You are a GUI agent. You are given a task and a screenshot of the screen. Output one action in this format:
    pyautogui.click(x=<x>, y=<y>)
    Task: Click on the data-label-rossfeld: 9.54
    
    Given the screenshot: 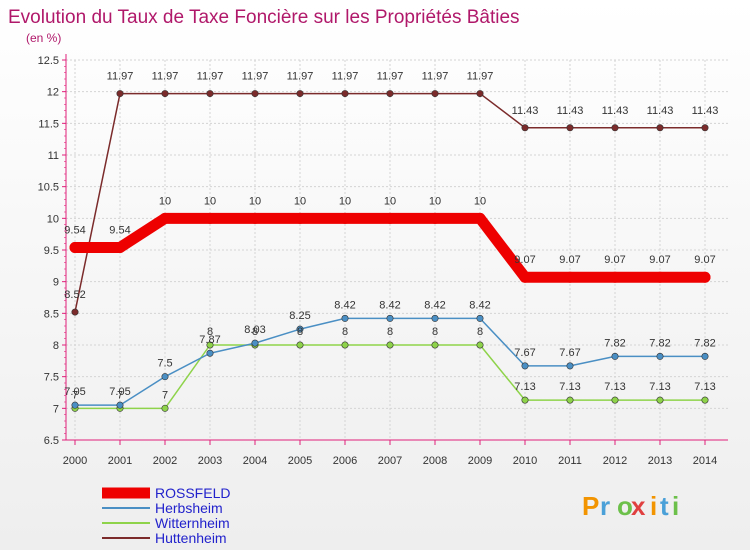 What is the action you would take?
    pyautogui.click(x=119, y=230)
    